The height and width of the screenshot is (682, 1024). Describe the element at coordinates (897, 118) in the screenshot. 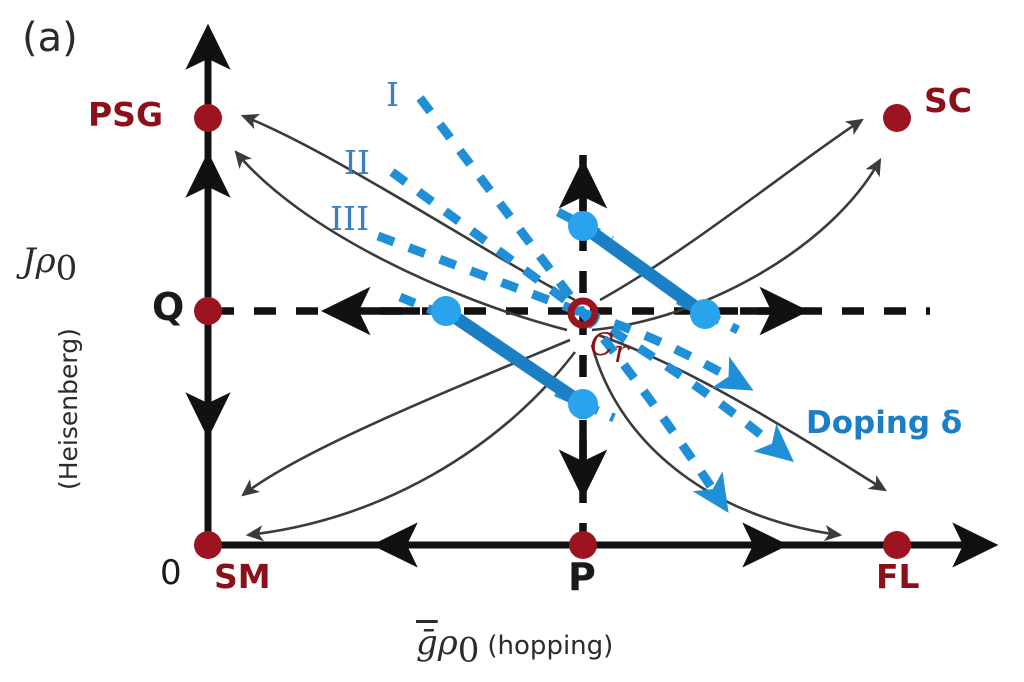

I see `fixed-point-sc` at that location.